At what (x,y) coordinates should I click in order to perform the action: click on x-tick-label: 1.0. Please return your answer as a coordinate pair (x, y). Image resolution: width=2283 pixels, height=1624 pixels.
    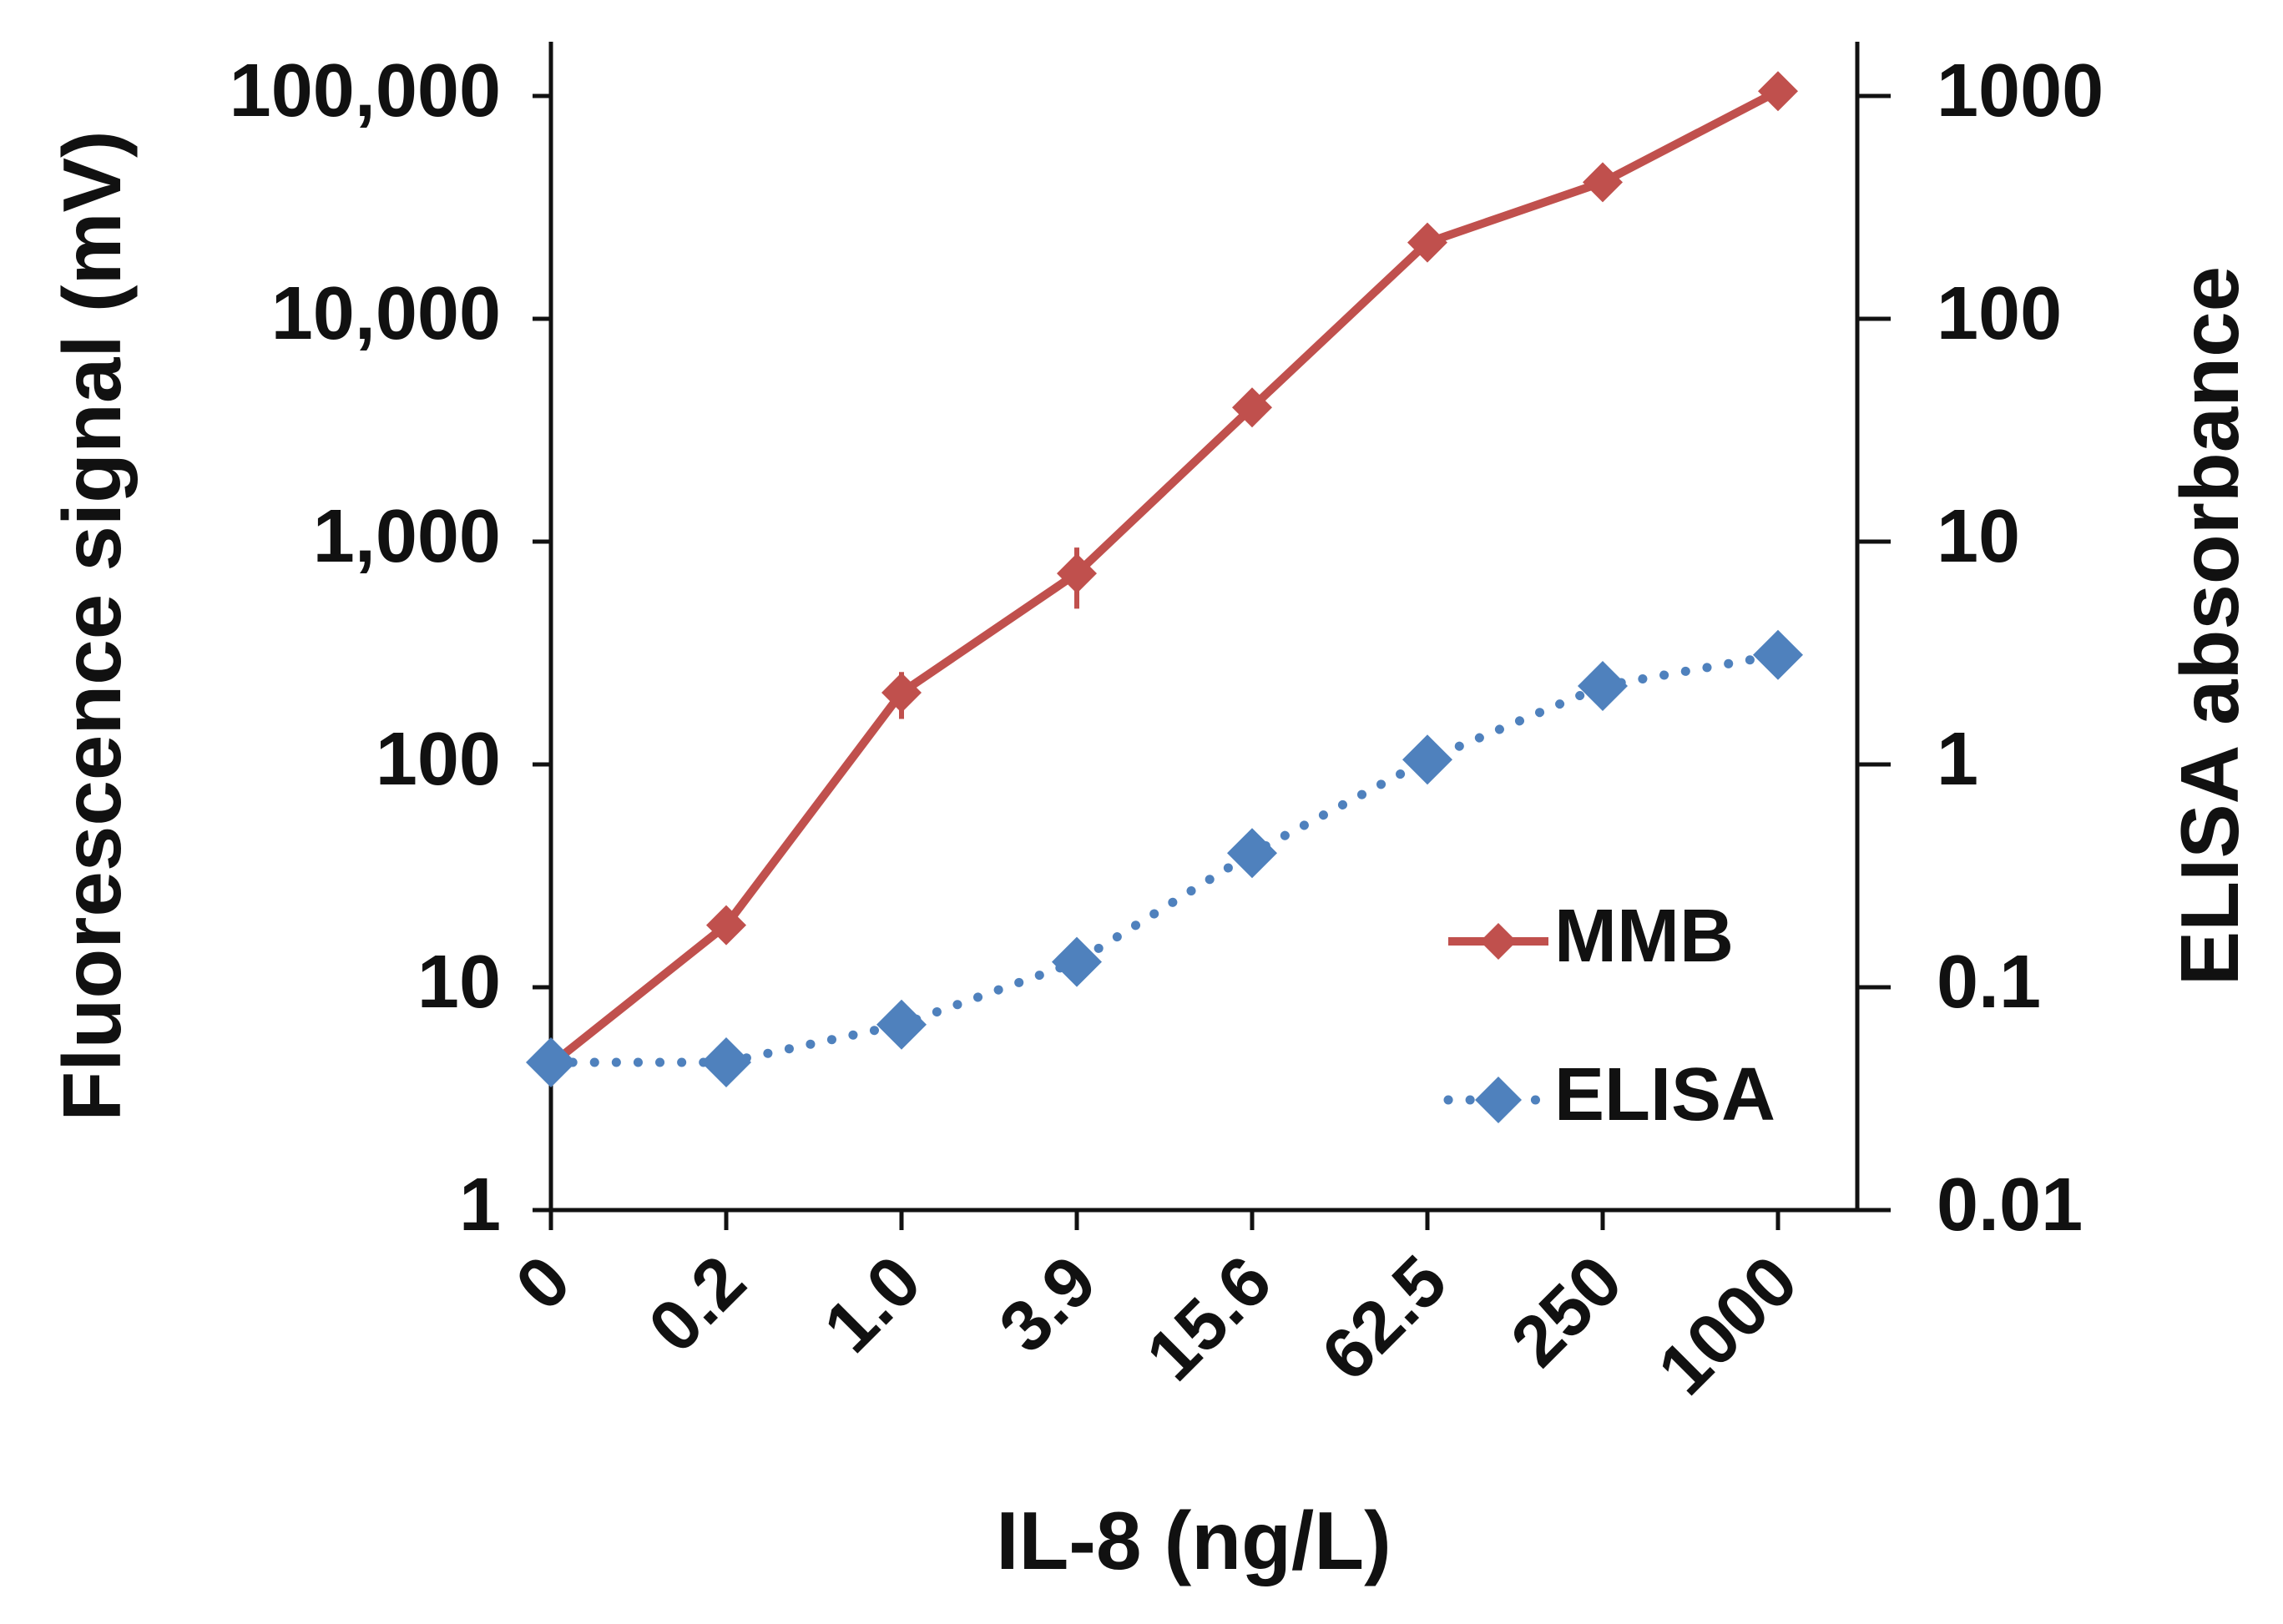
    Looking at the image, I should click on (872, 1304).